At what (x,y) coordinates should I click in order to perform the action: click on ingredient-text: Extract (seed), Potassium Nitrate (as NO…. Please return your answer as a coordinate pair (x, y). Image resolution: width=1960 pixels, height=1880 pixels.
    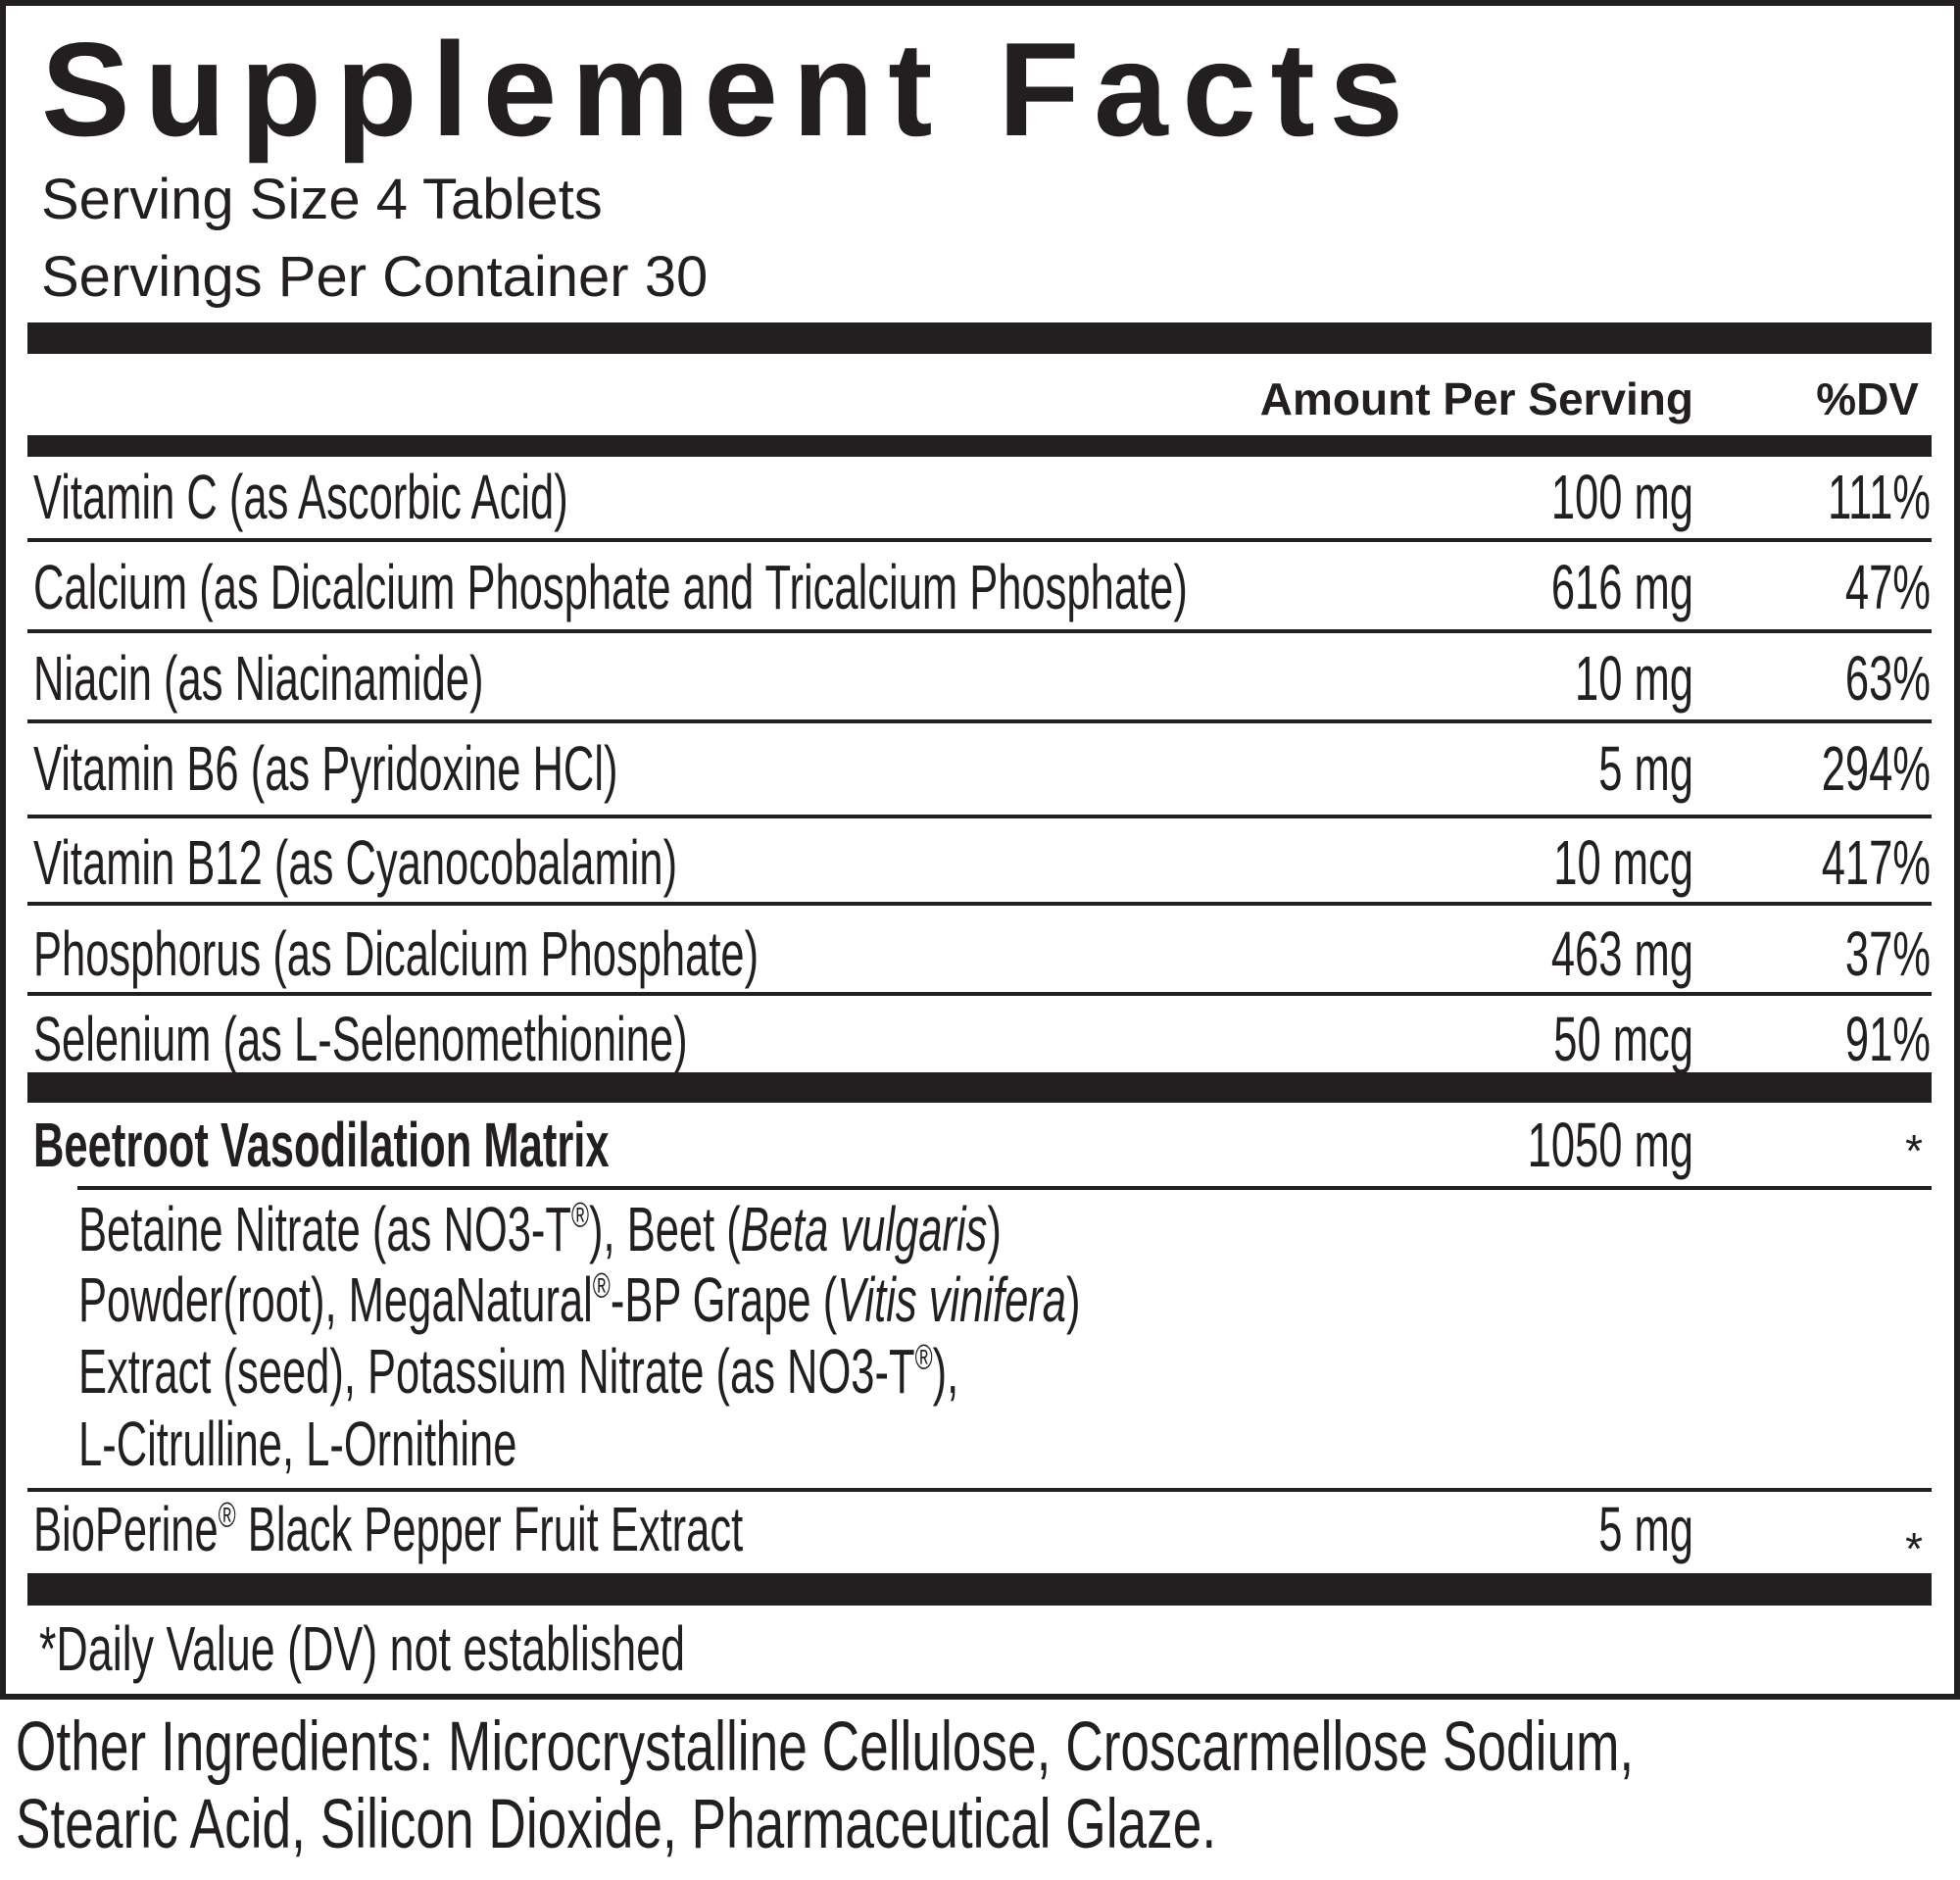
    Looking at the image, I should click on (496, 1372).